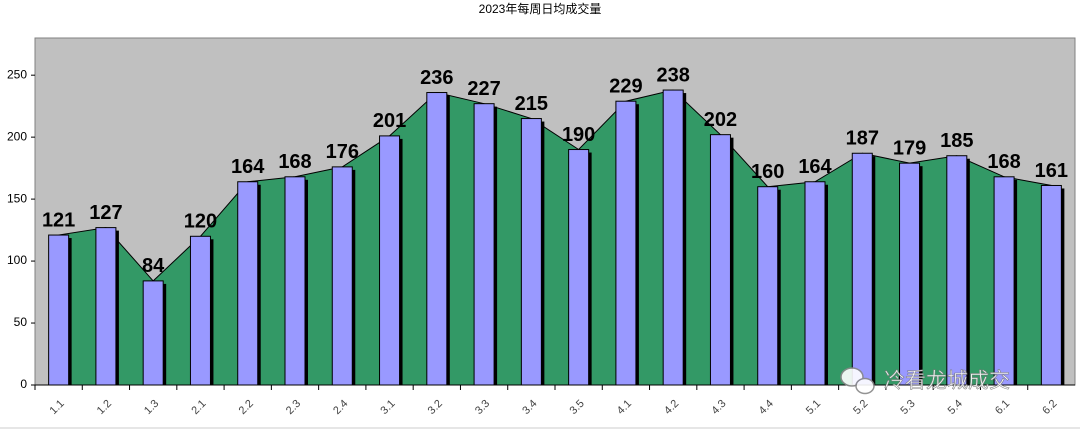 The image size is (1080, 432). Describe the element at coordinates (105, 213) in the screenshot. I see `value-label: 127` at that location.